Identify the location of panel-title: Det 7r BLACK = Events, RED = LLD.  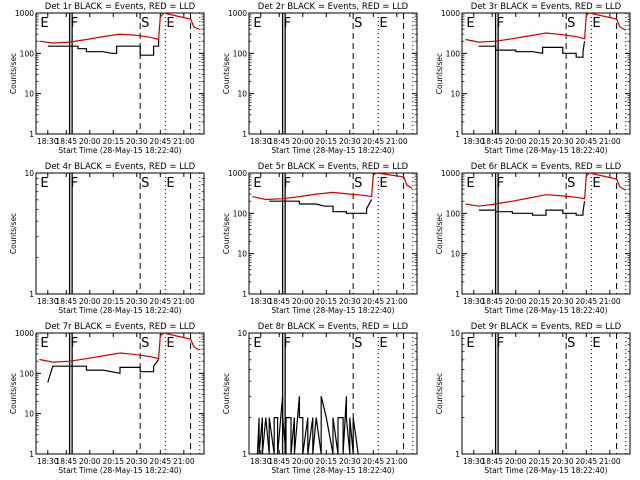
(120, 327).